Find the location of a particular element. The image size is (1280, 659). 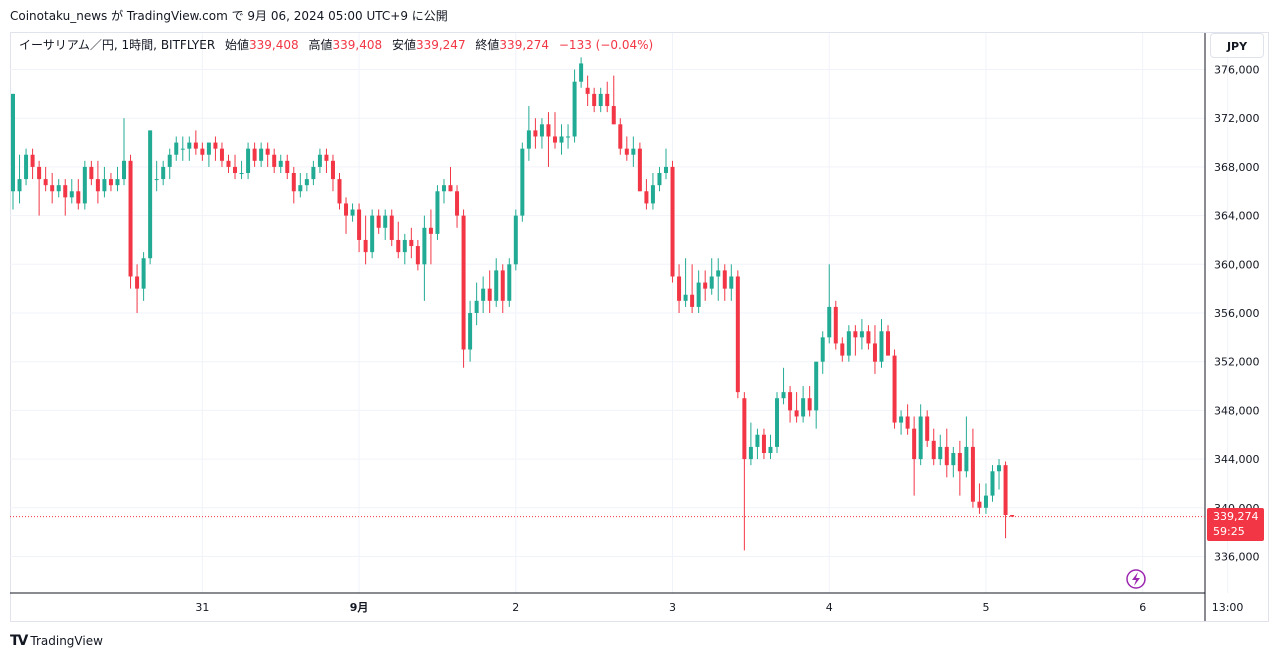

tradingview-logo-icon: TV is located at coordinates (19, 641).